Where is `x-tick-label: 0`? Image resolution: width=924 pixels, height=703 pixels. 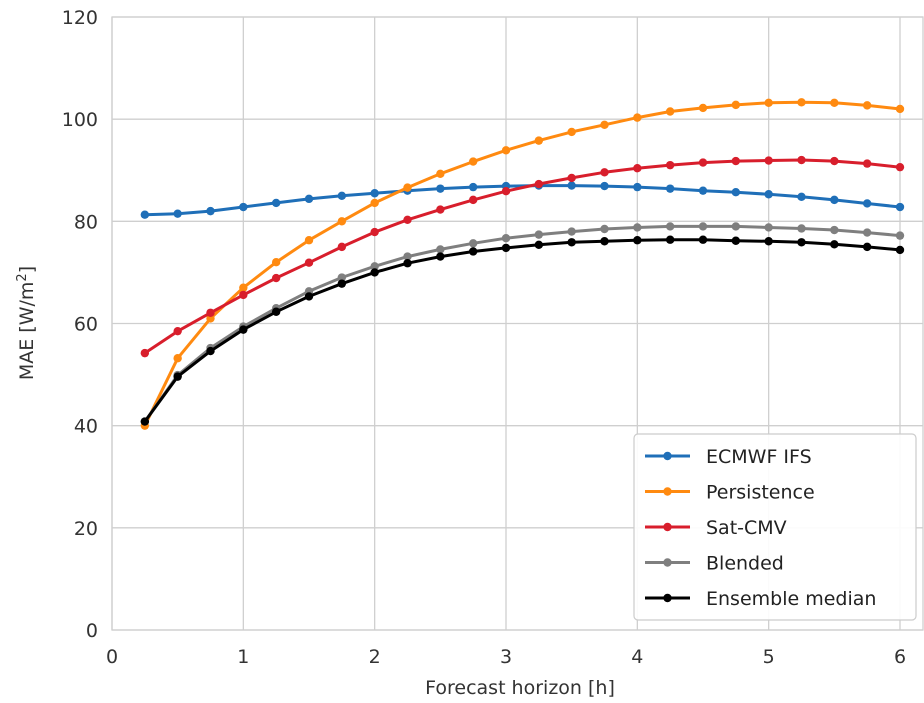 x-tick-label: 0 is located at coordinates (112, 657).